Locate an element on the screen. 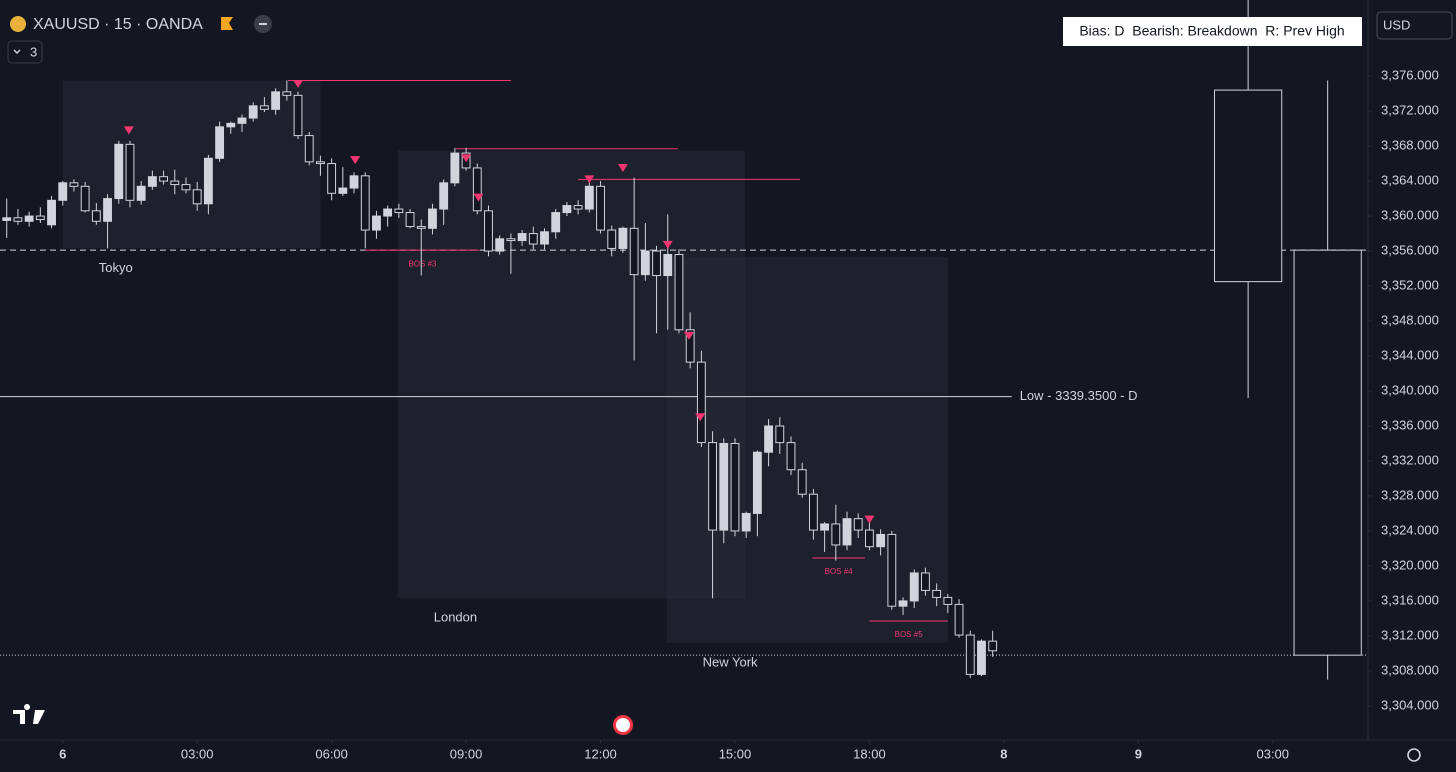 The image size is (1456, 772). chevron-icon is located at coordinates (17, 51).